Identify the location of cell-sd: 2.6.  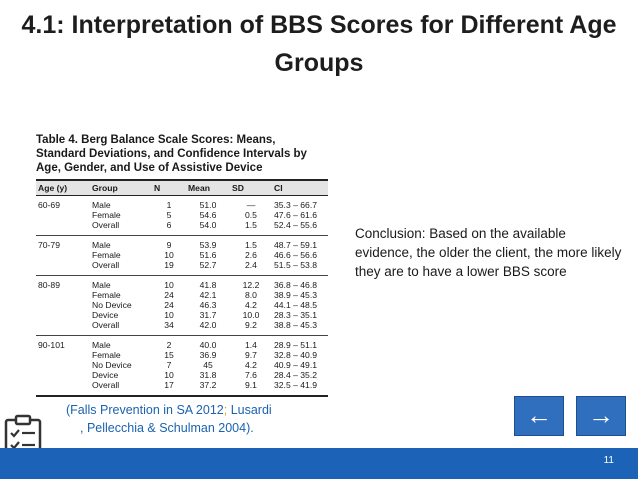
(251, 255).